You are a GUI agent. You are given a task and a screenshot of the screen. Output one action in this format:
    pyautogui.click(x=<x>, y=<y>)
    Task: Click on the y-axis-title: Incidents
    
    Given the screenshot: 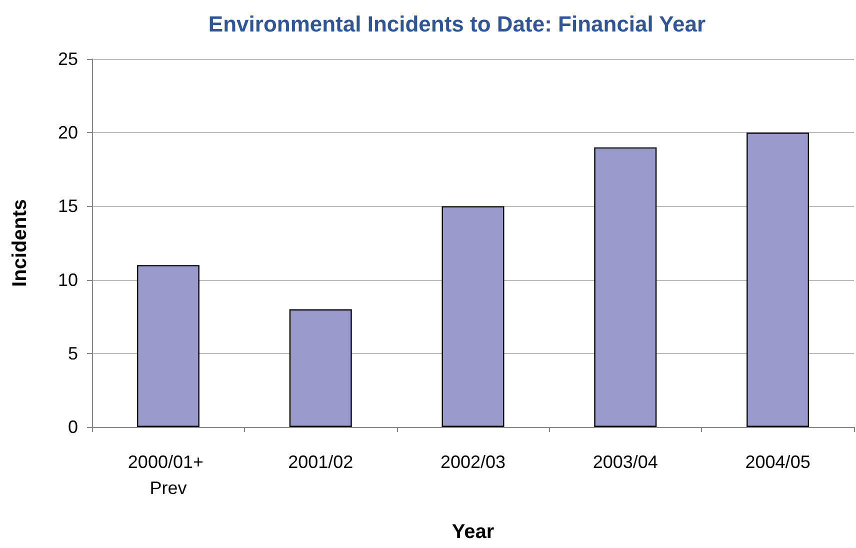 What is the action you would take?
    pyautogui.click(x=20, y=243)
    